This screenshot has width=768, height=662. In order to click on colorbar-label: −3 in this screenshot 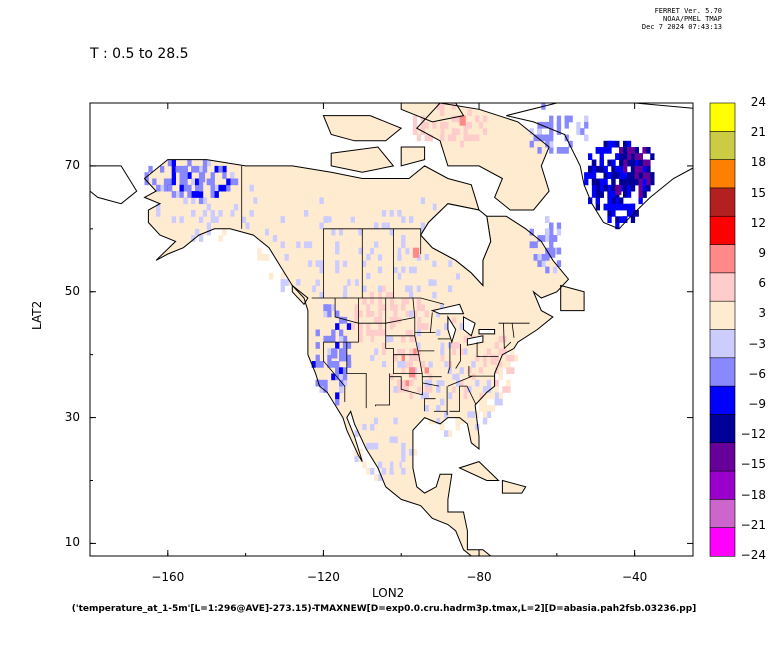, I will do `click(757, 343)`.